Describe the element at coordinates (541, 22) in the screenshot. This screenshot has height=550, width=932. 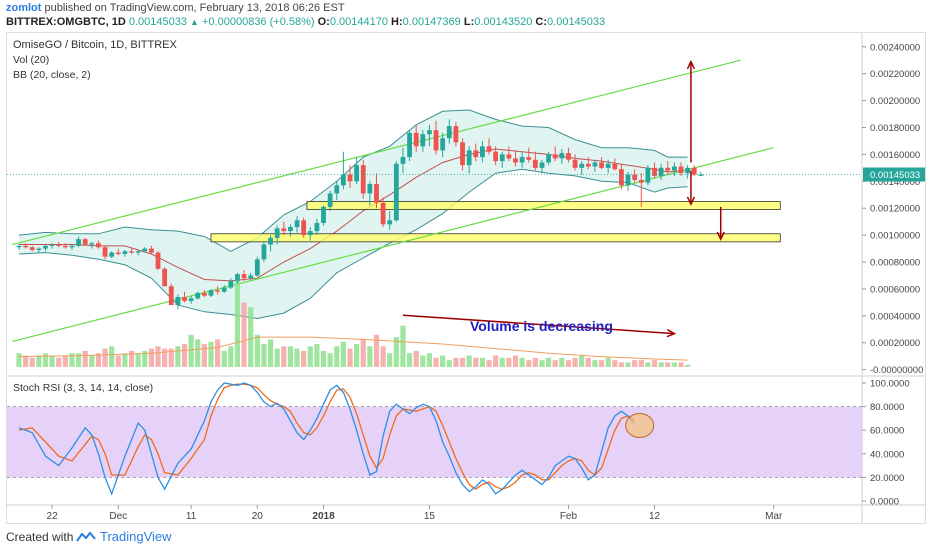
I see `close-label: C:` at that location.